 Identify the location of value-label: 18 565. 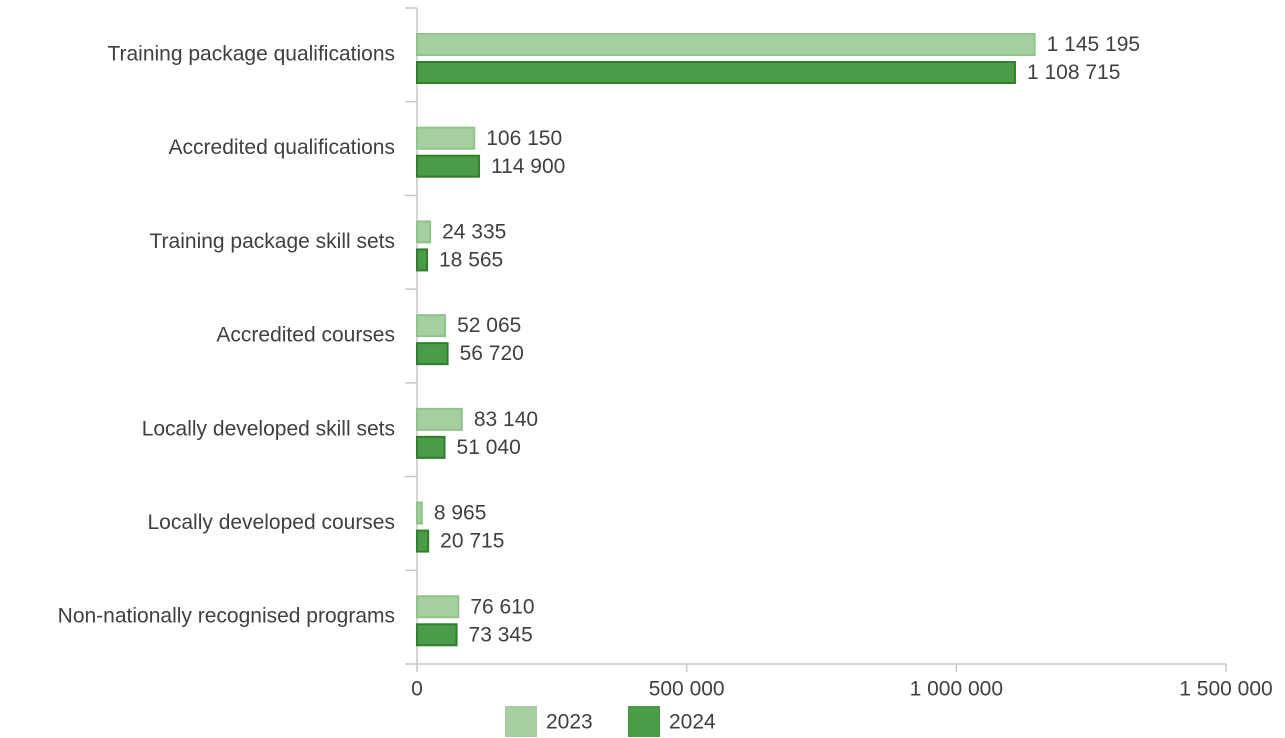
(471, 259).